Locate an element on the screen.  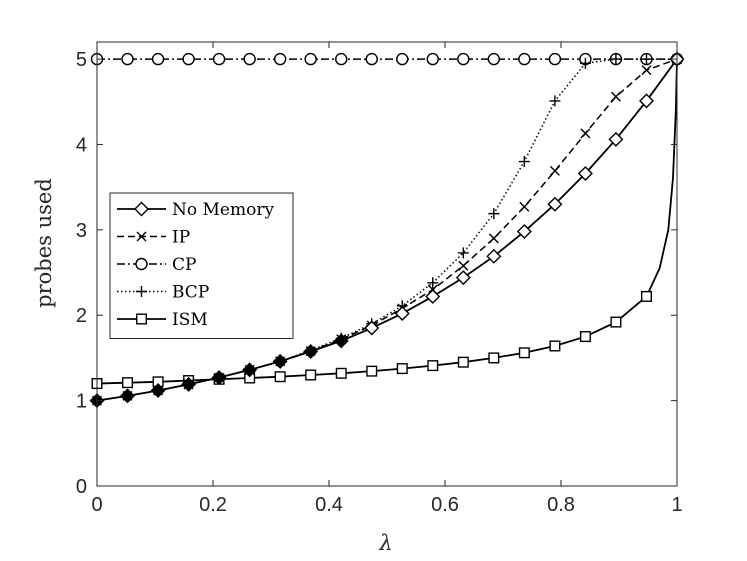
legend-label-ip: IP is located at coordinates (181, 238).